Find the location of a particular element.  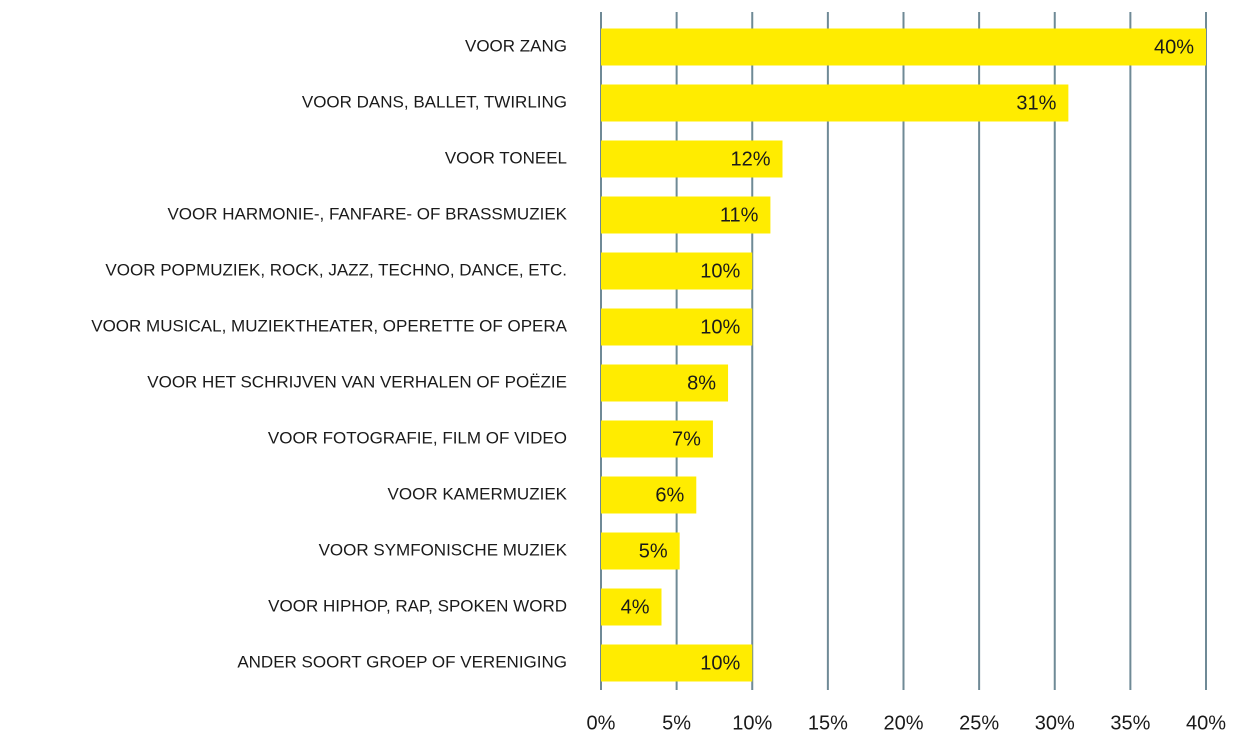

value-label: 4% is located at coordinates (635, 607).